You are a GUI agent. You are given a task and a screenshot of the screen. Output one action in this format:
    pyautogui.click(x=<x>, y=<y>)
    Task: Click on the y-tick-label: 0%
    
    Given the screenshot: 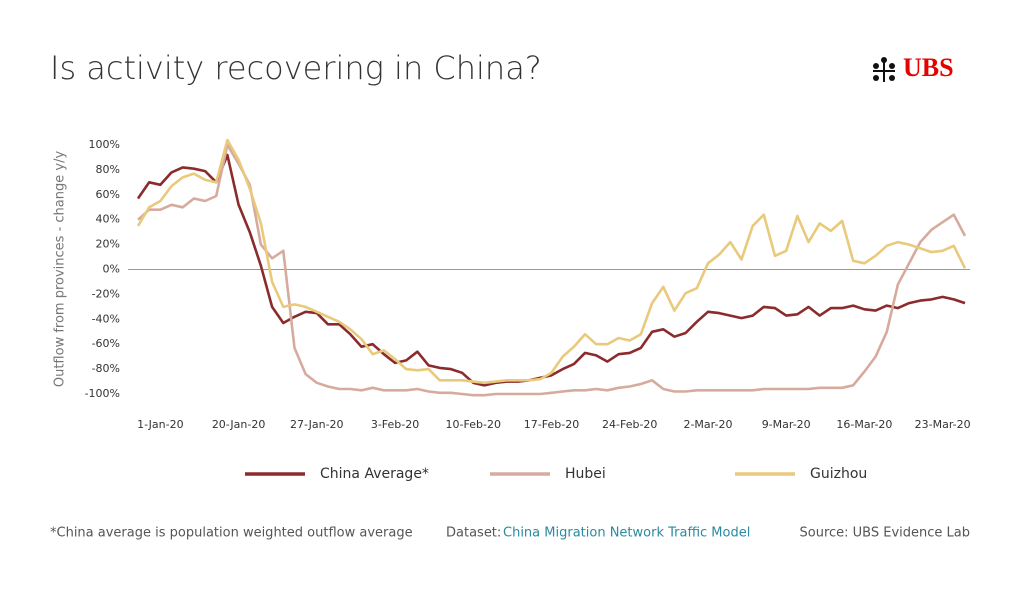 What is the action you would take?
    pyautogui.click(x=111, y=269)
    